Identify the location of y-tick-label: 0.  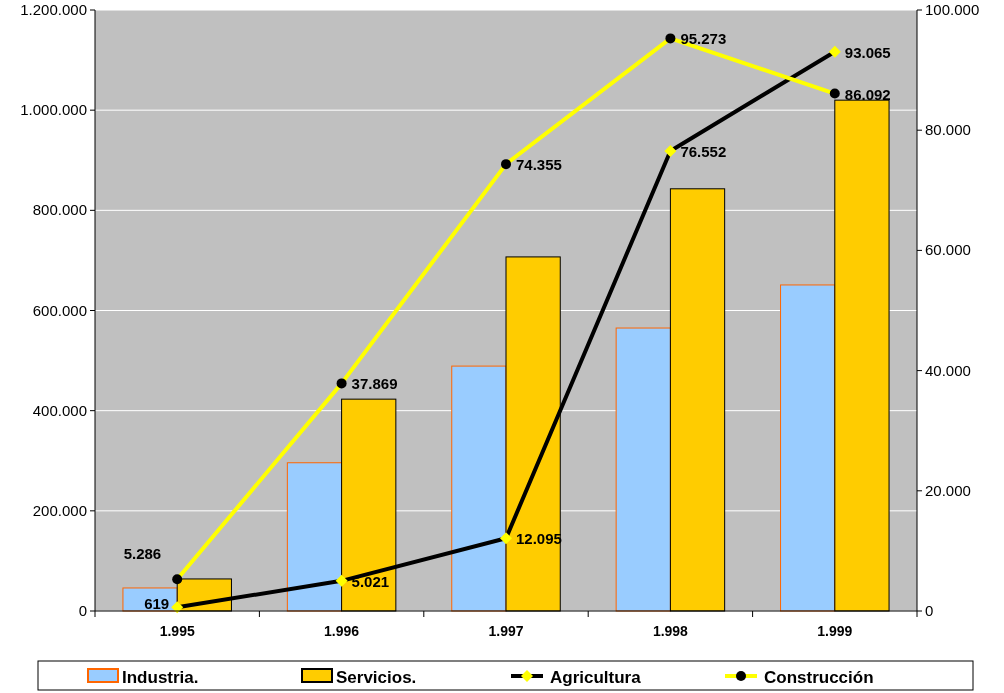
(82, 610).